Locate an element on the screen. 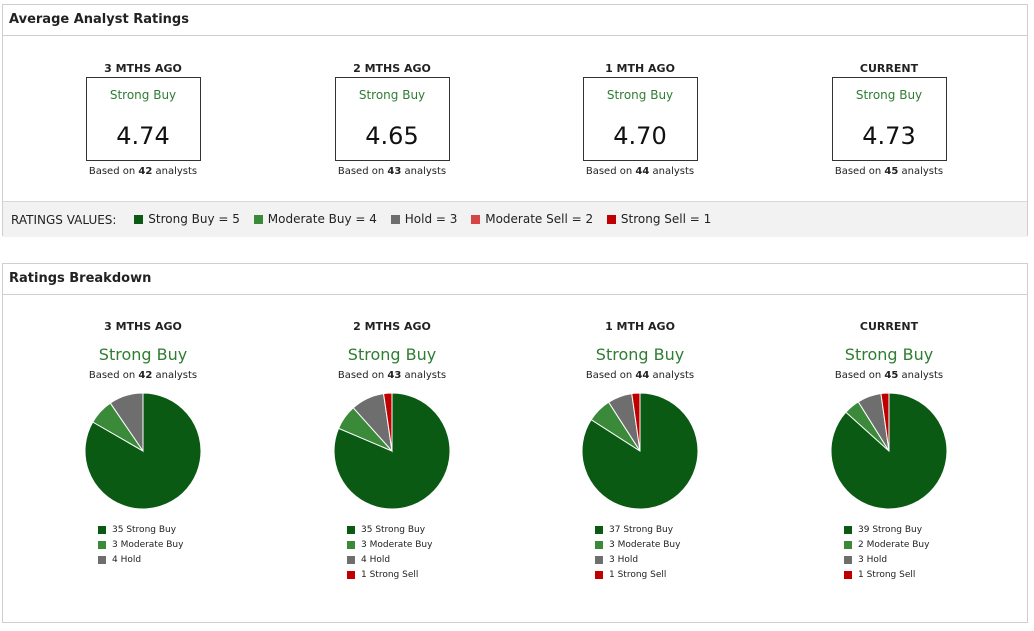 The image size is (1034, 631). pie-slice-hold is located at coordinates (126, 422).